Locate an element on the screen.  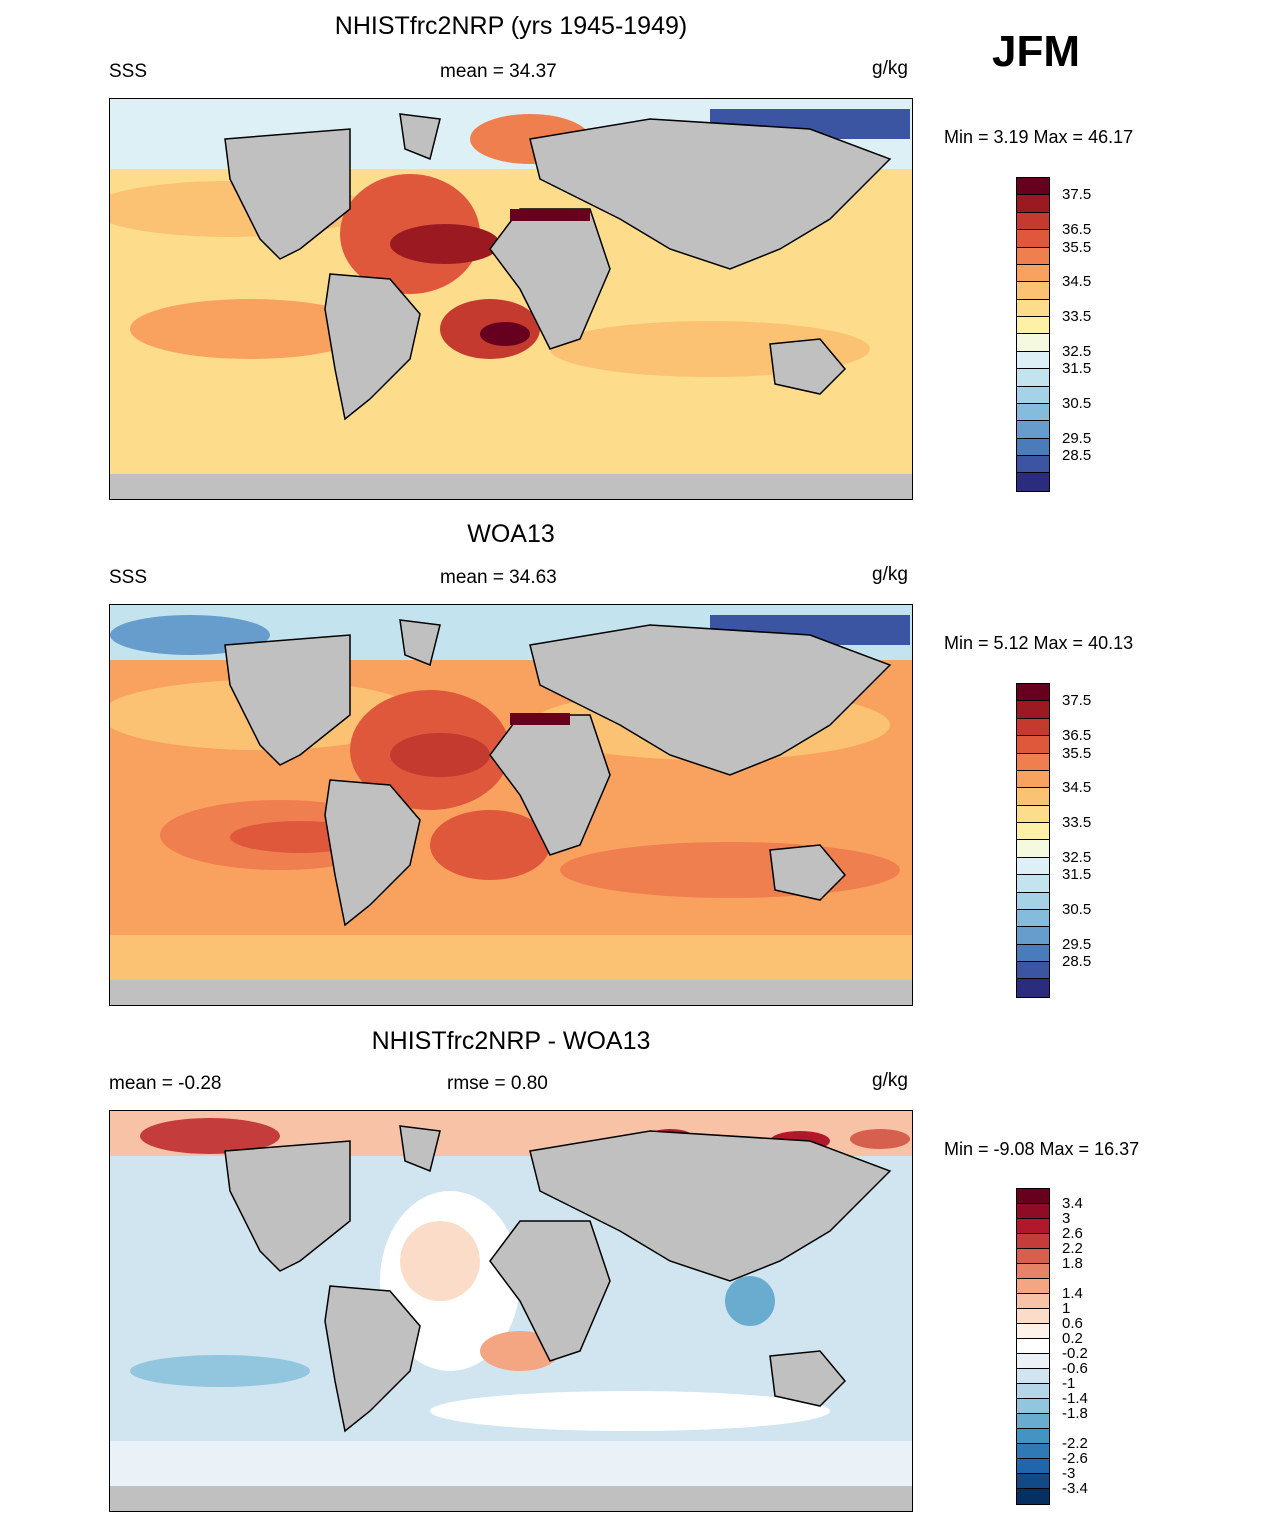
panel1-variable-label: SSS is located at coordinates (128, 71).